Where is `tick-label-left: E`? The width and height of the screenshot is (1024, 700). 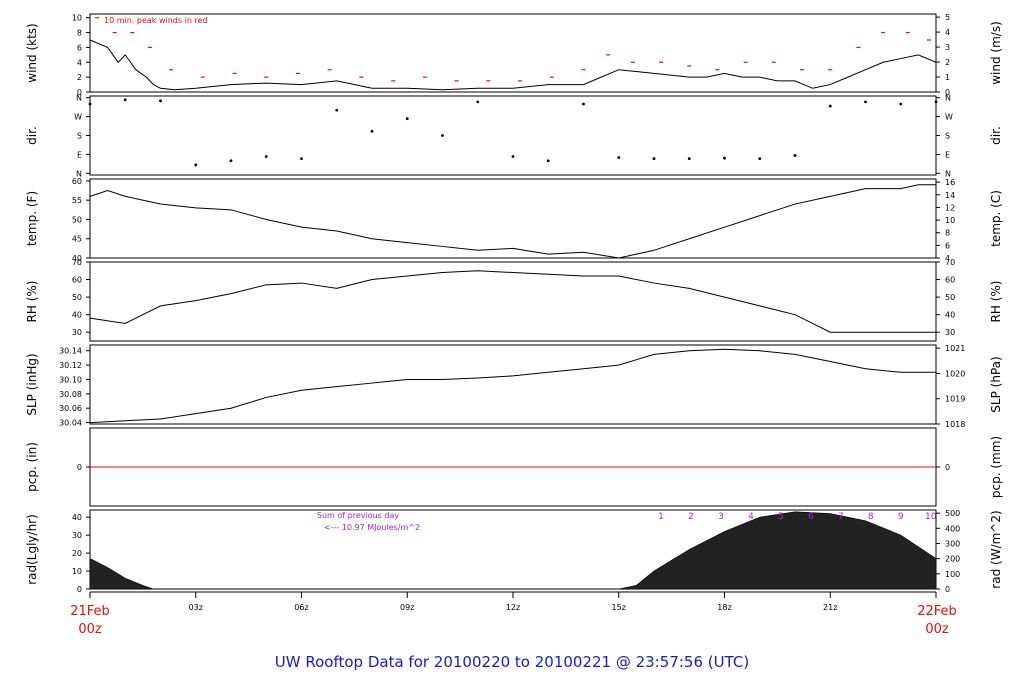
tick-label-left: E is located at coordinates (79, 154).